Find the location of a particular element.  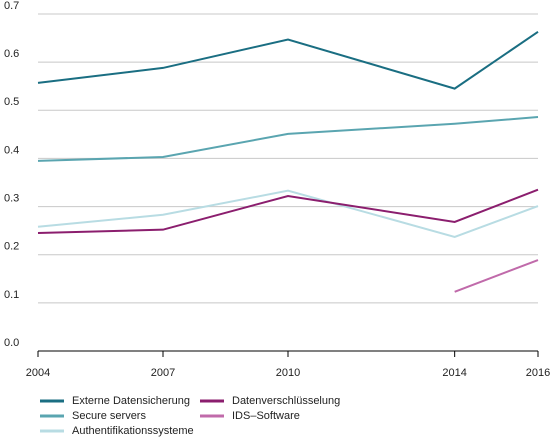

y-tick-label: 0.4 is located at coordinates (11, 150).